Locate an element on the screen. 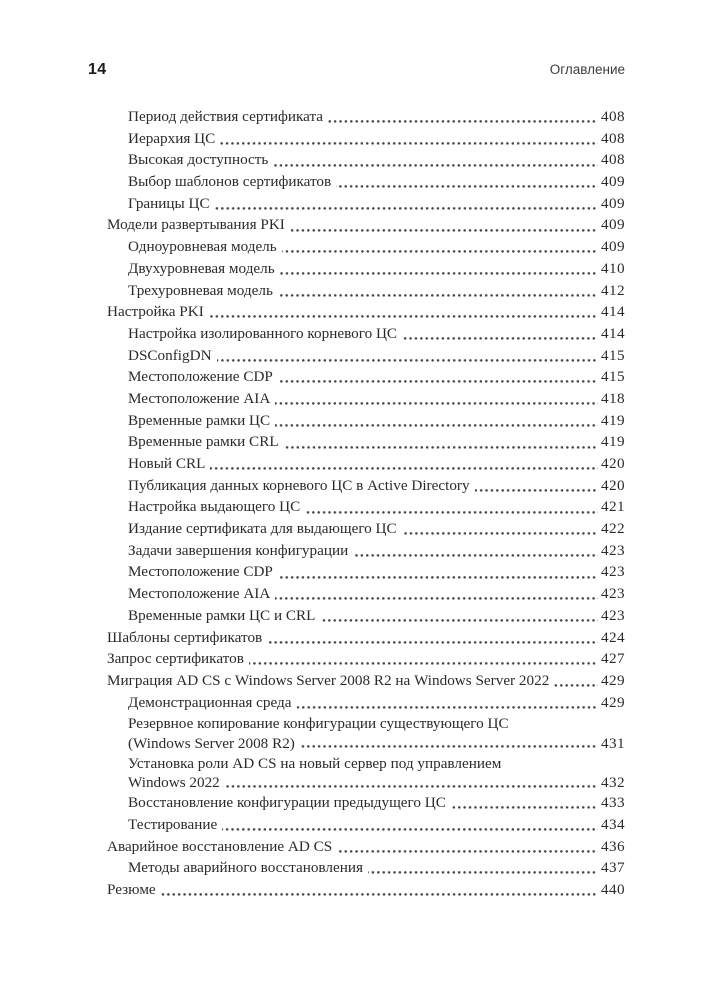 Image resolution: width=708 pixels, height=1001 pixels. toc-entry: Высокая доступность 408 is located at coordinates (356, 160).